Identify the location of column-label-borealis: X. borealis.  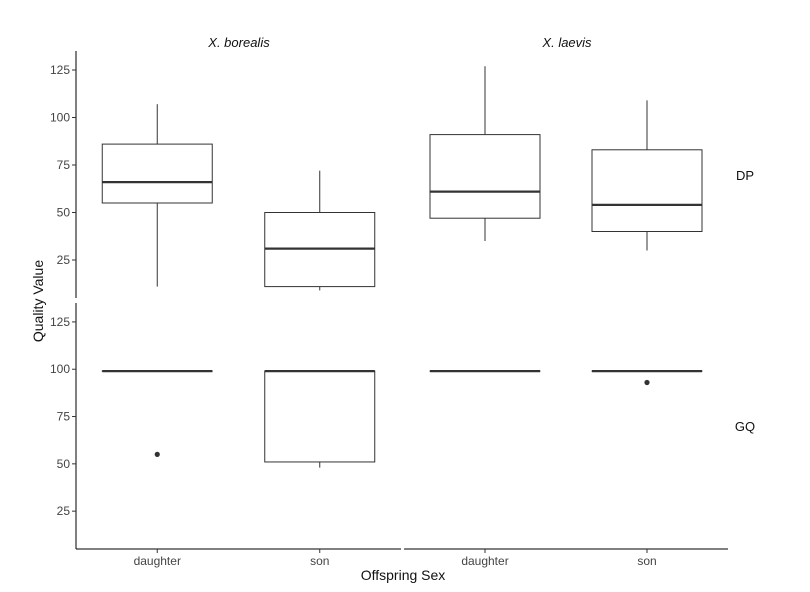
(238, 42).